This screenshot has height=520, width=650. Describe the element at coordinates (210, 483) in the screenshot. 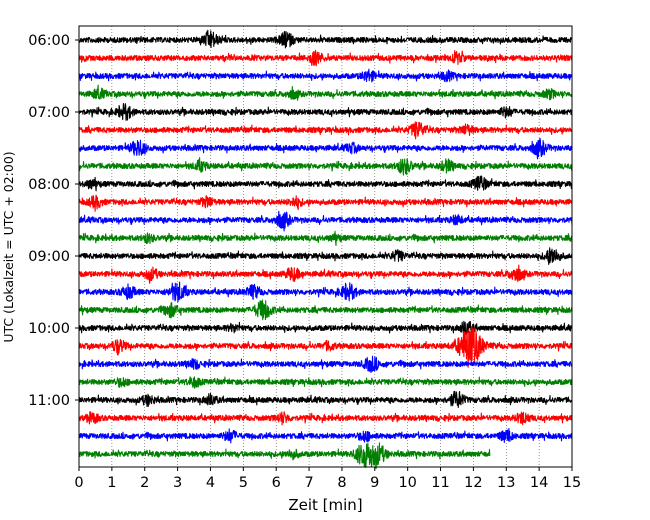

I see `x-tick-label-4: 4` at that location.